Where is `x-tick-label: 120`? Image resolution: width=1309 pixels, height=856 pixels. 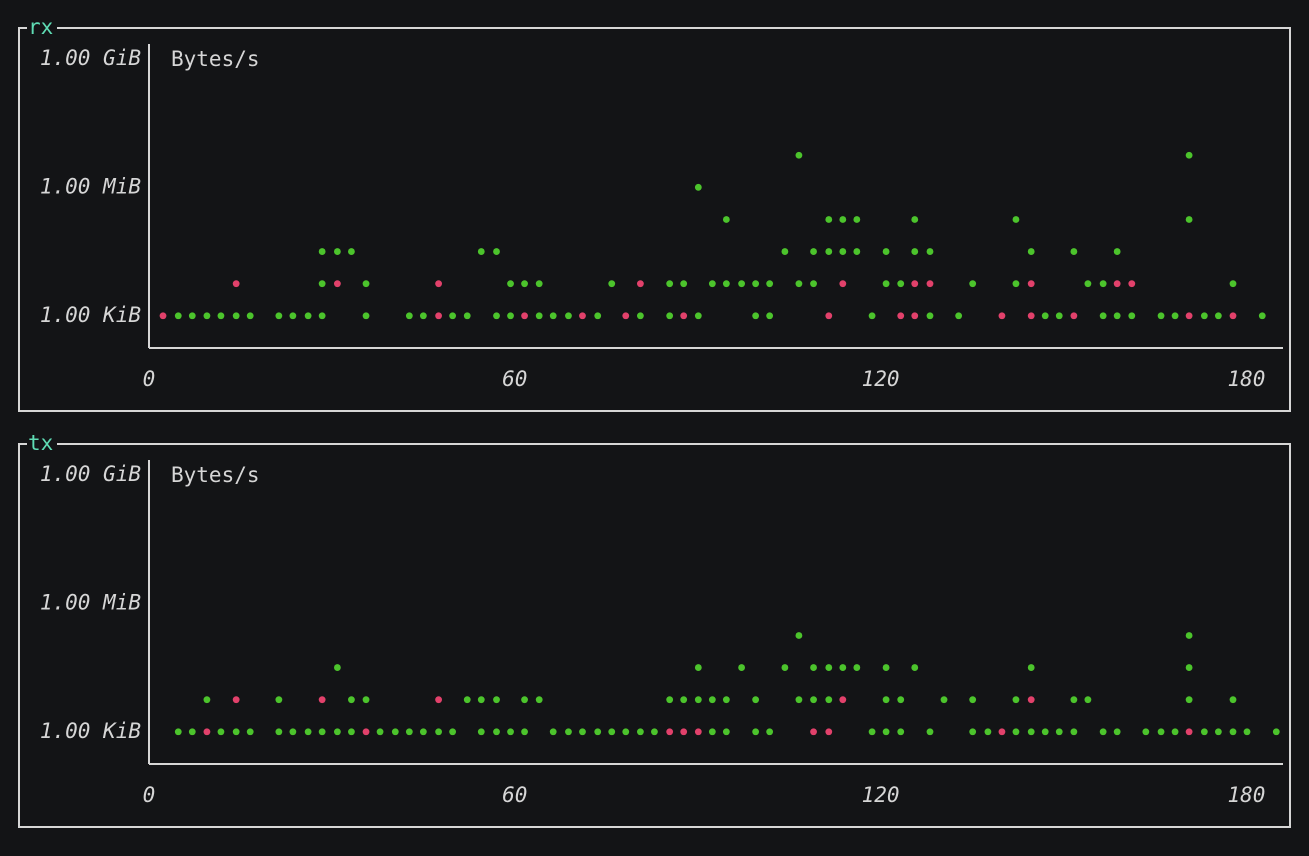 x-tick-label: 120 is located at coordinates (881, 379).